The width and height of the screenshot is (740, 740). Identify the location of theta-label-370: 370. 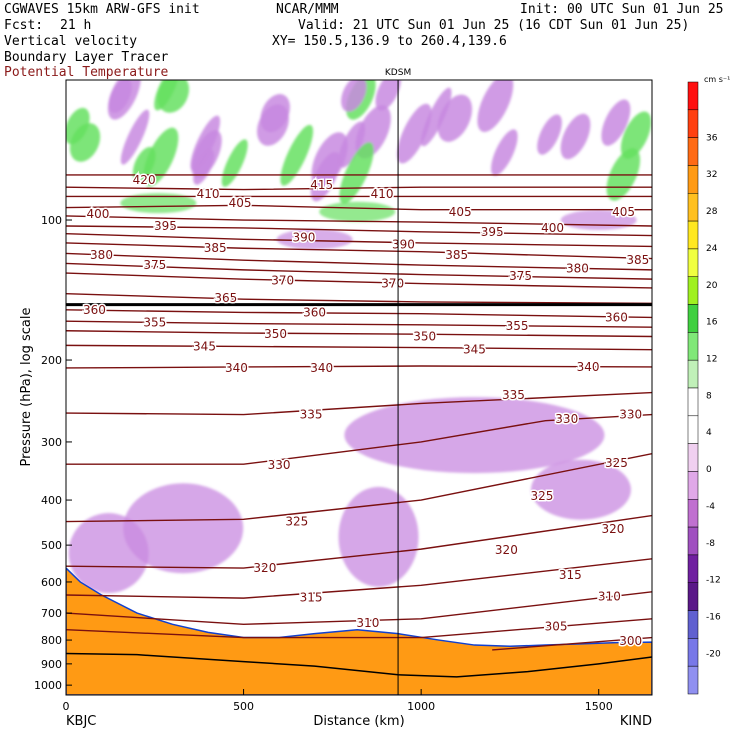
(392, 284).